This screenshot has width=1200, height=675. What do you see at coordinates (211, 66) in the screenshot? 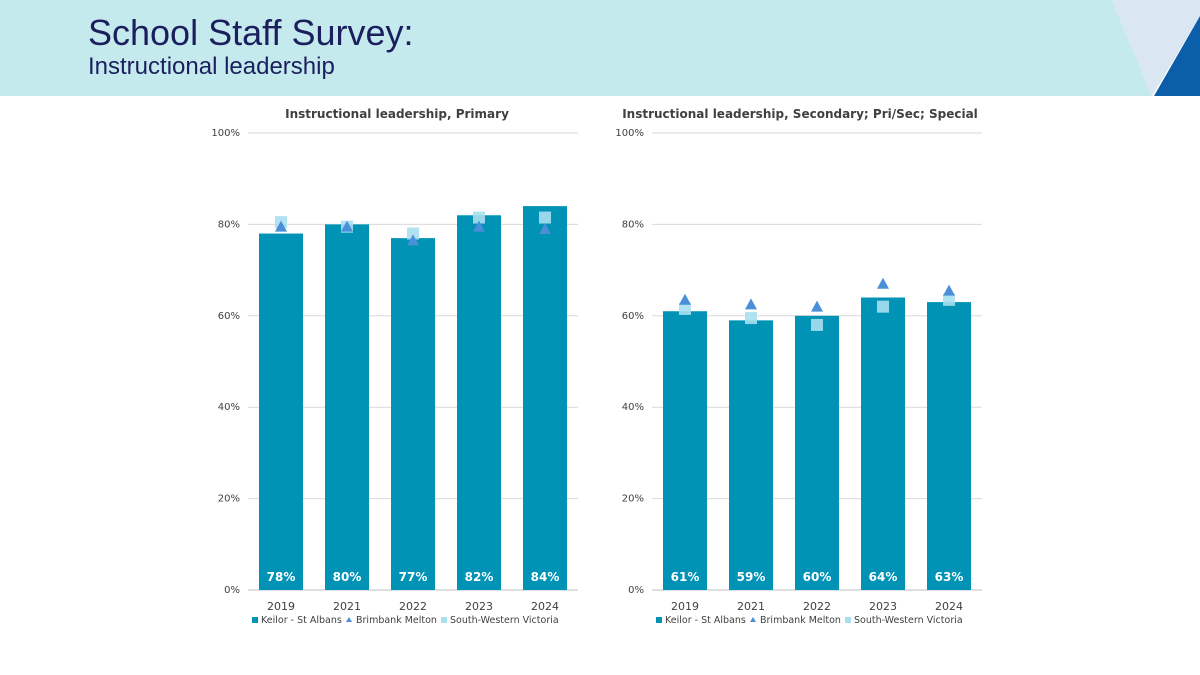
I see `page-subtitle: Instructional leadership` at bounding box center [211, 66].